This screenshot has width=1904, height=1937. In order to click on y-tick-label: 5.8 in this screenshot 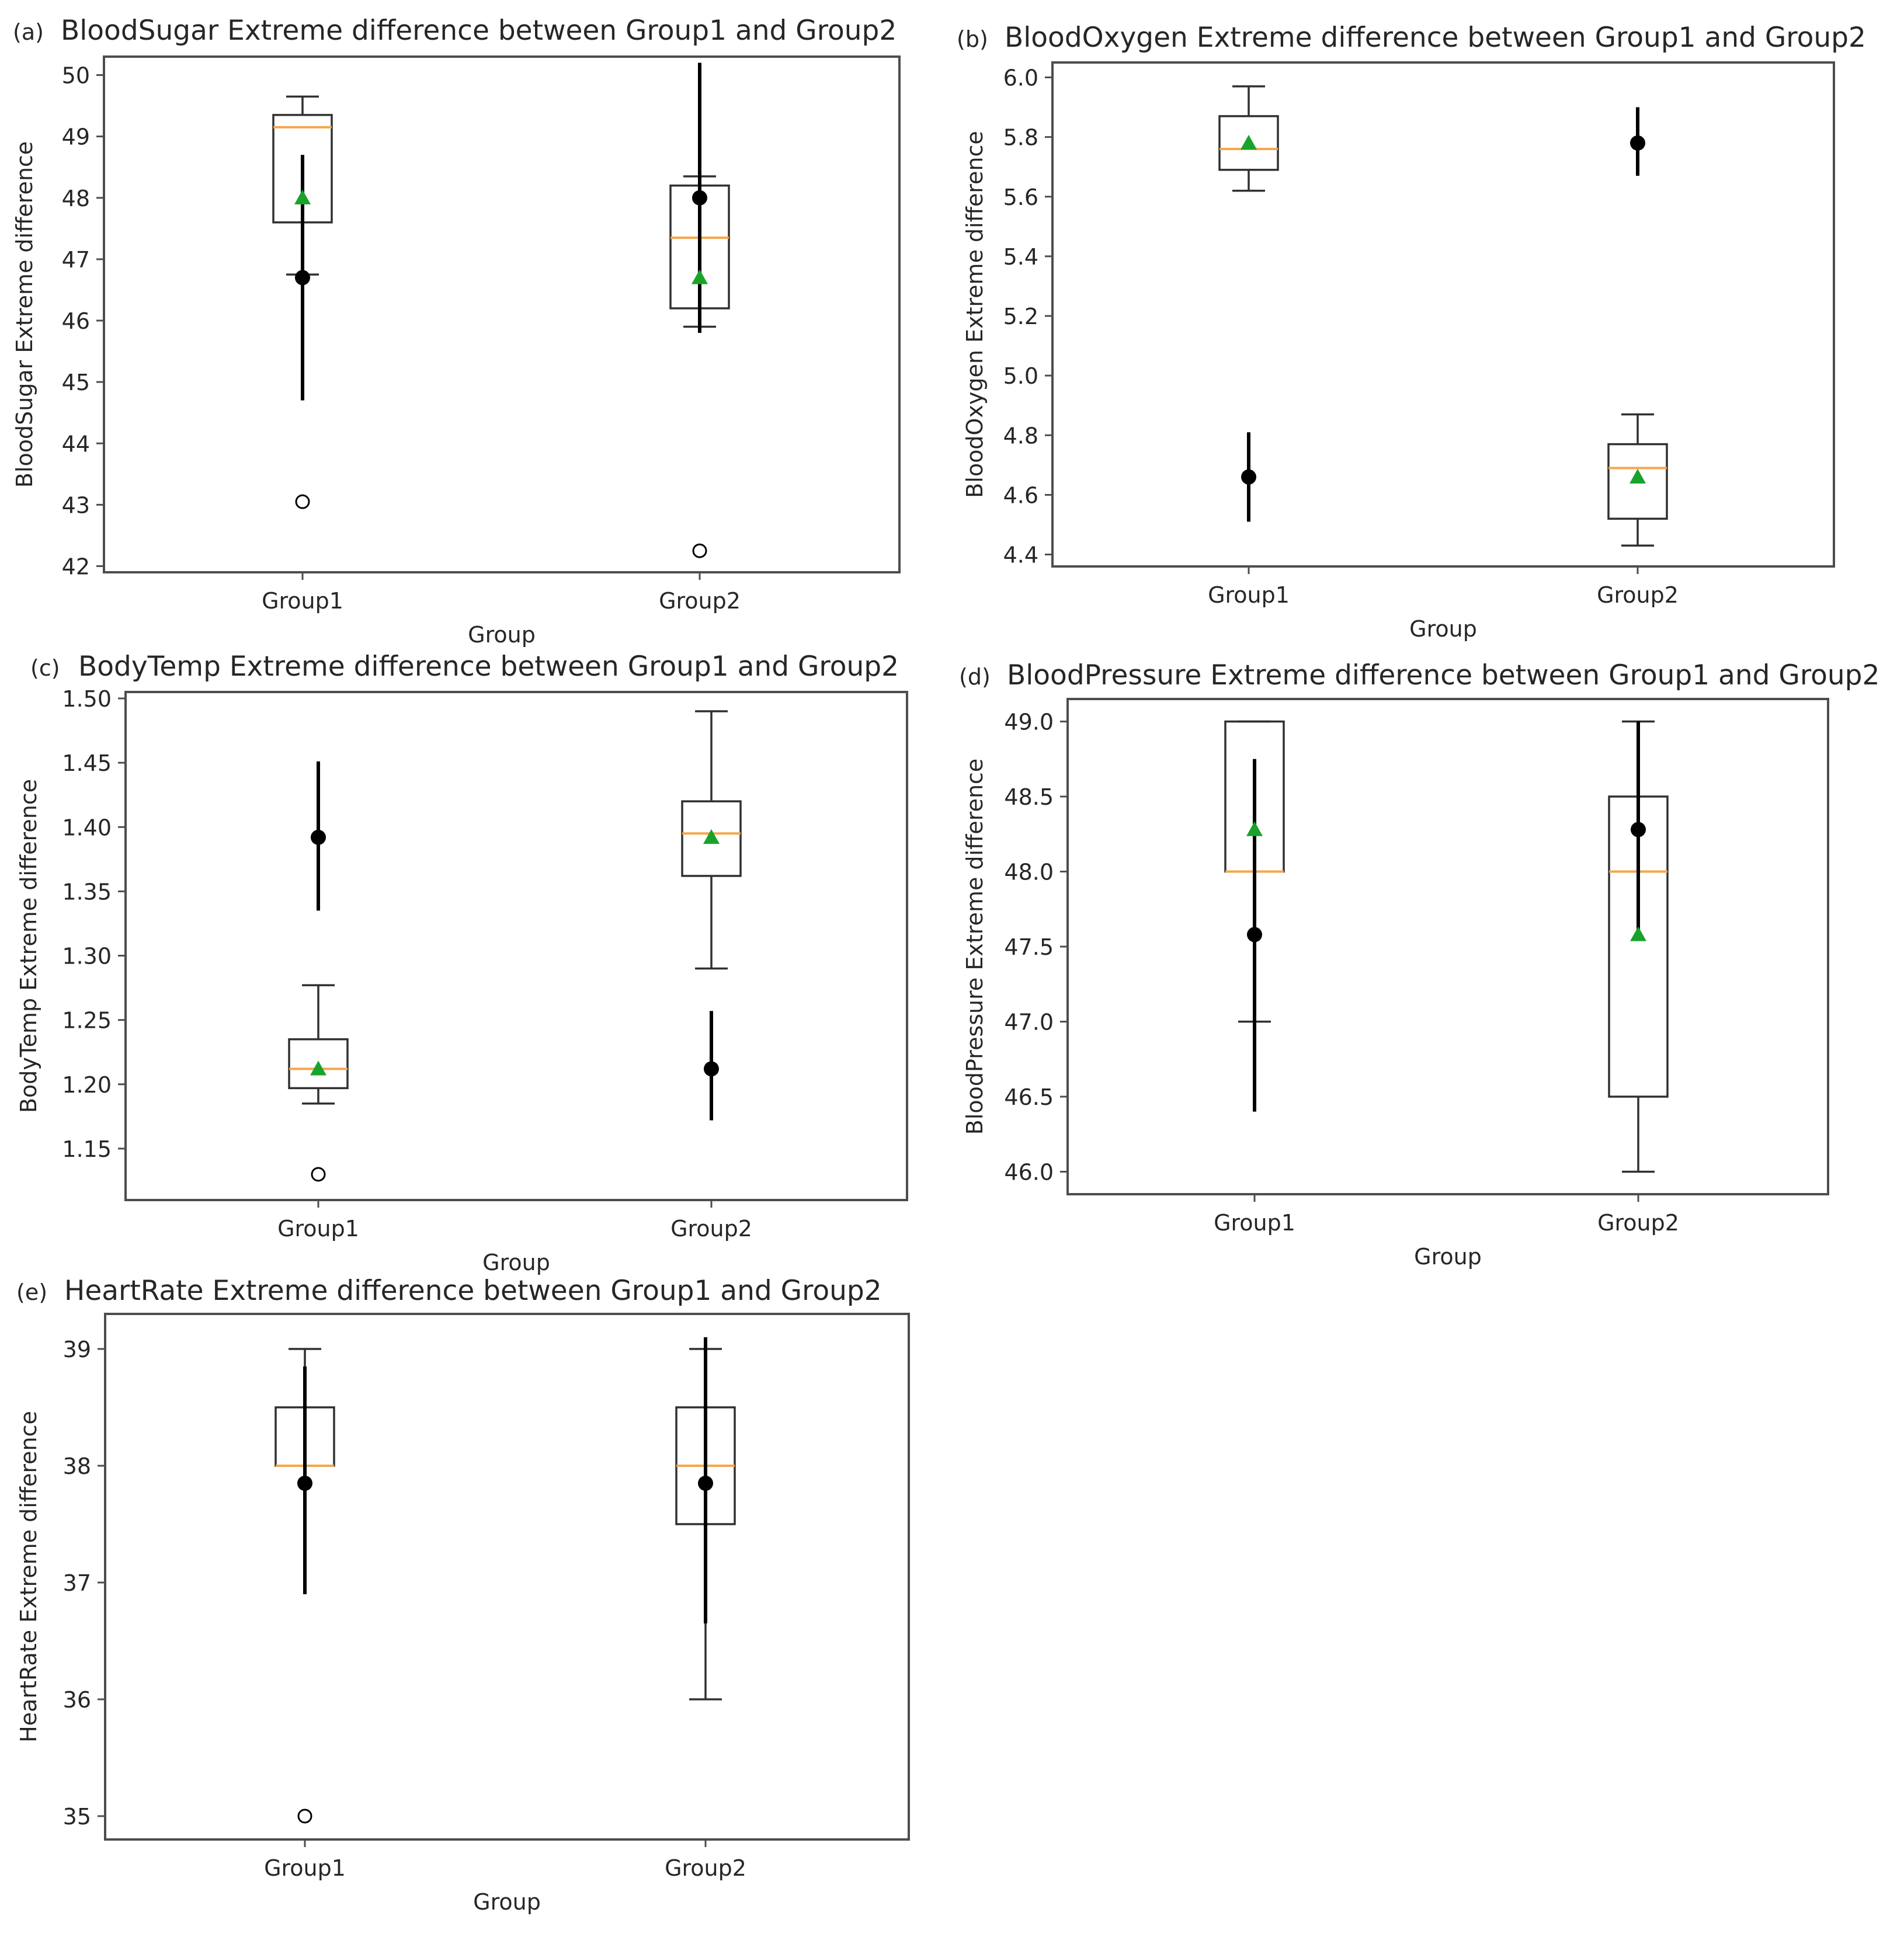, I will do `click(1020, 138)`.